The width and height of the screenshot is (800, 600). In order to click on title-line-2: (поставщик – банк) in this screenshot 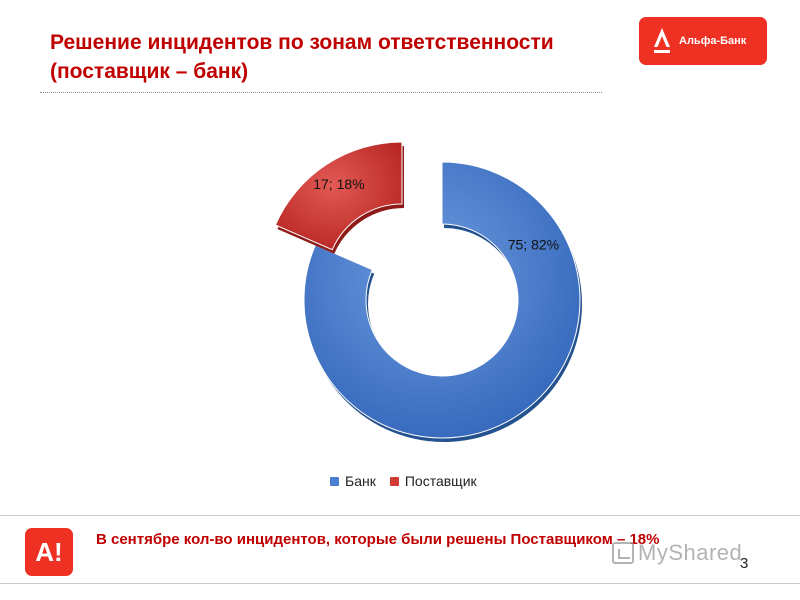, I will do `click(149, 71)`.